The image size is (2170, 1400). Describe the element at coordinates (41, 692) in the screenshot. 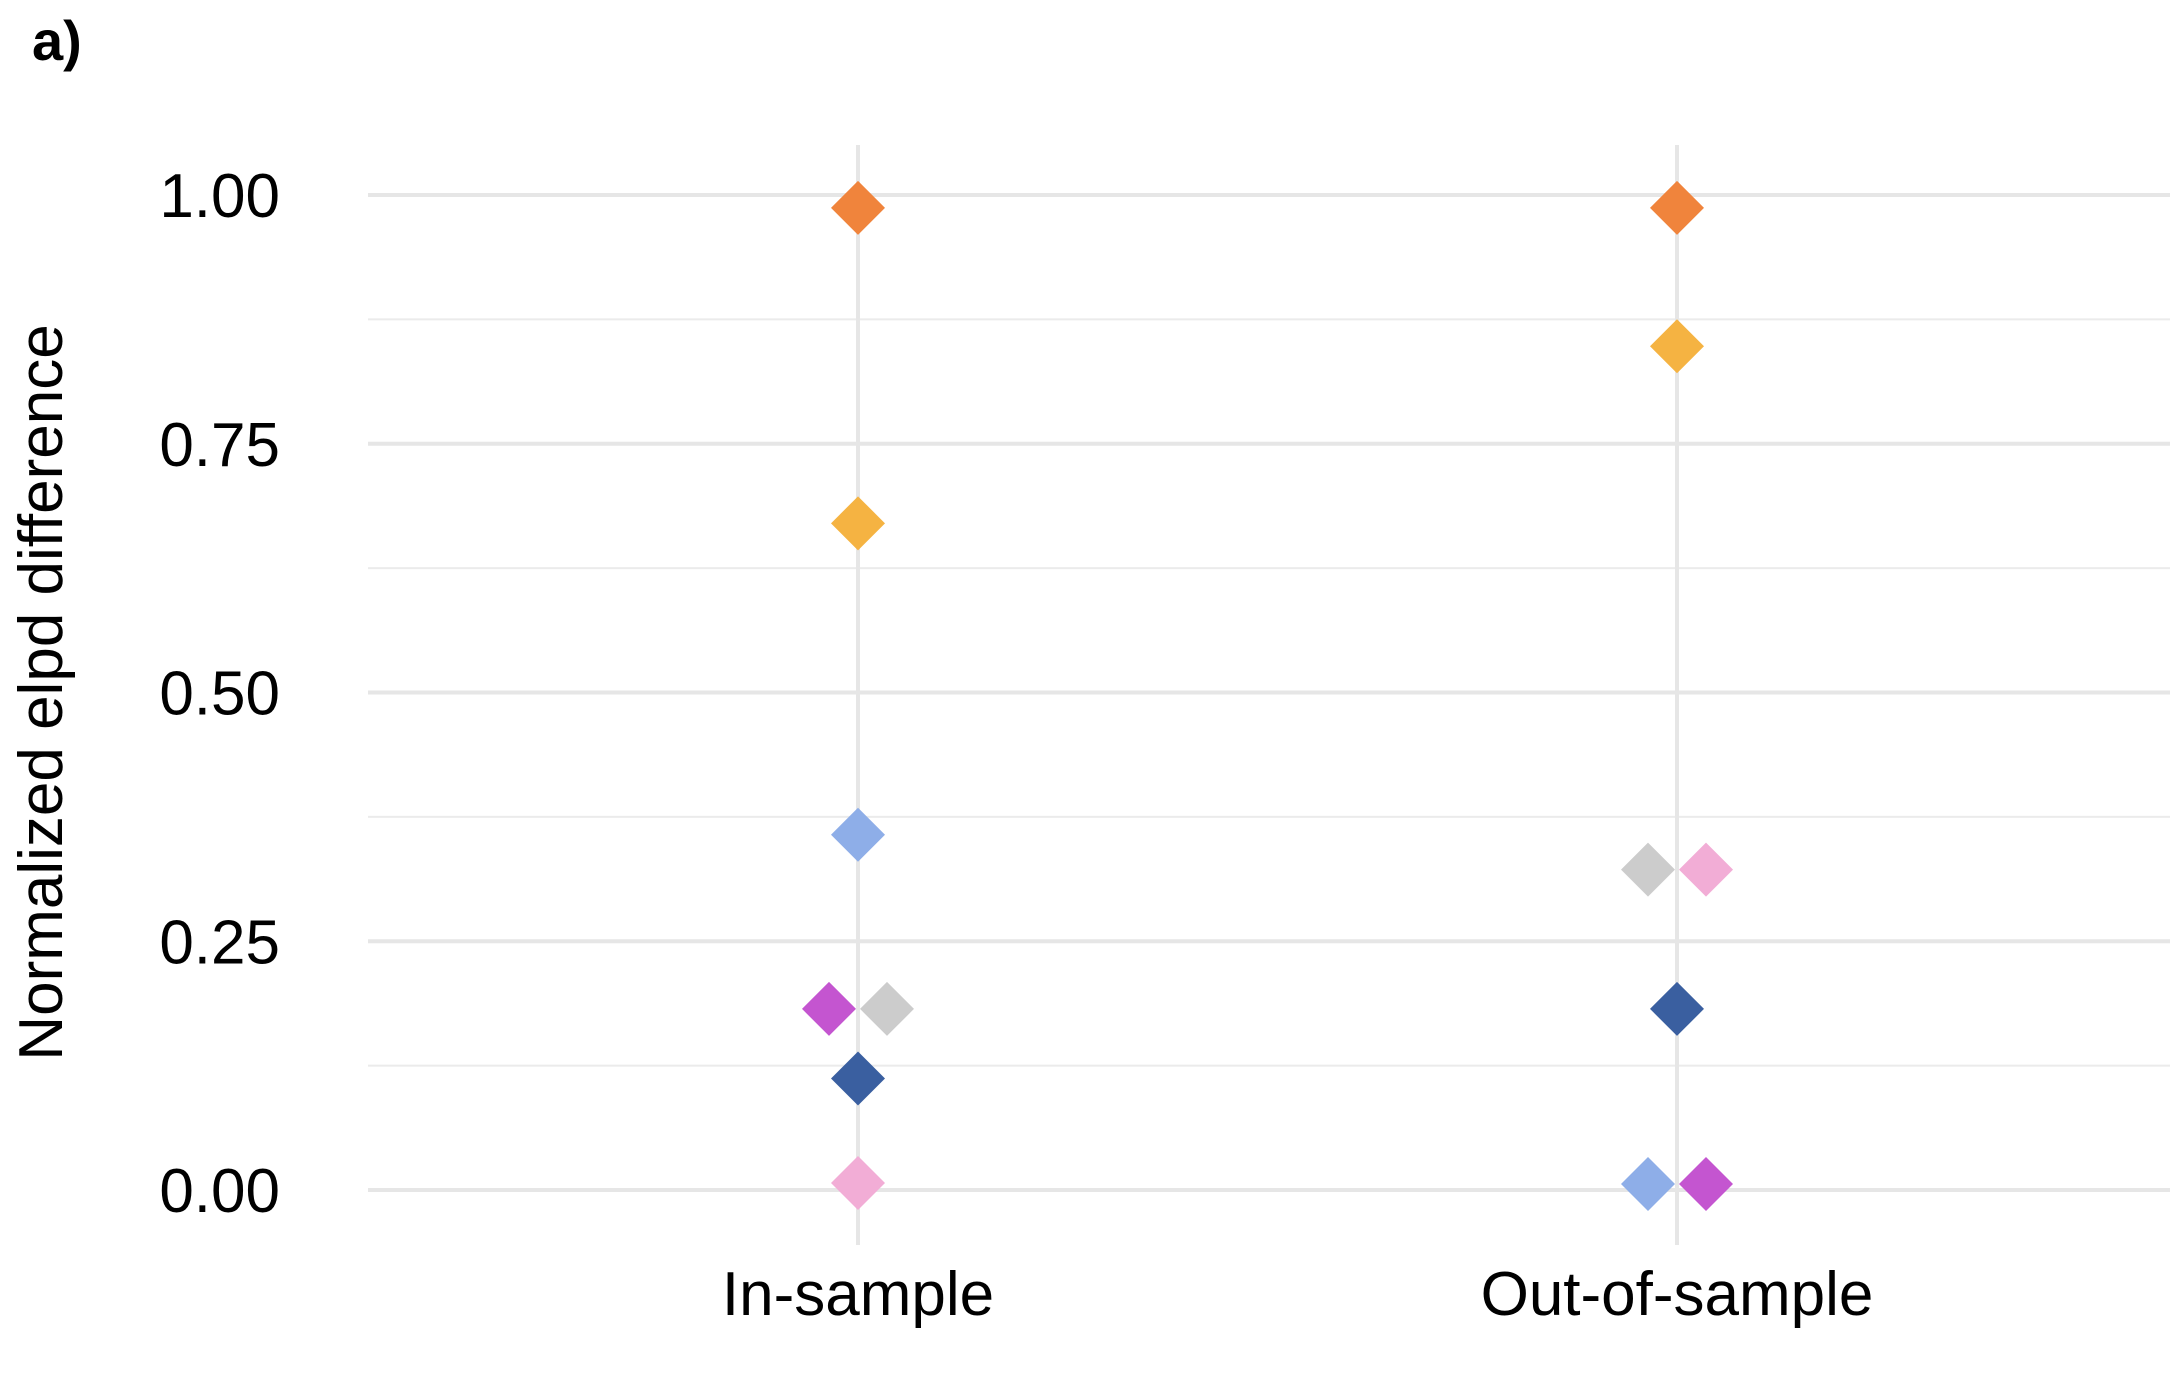

I see `y-axis-title: Normalized elpd difference` at that location.